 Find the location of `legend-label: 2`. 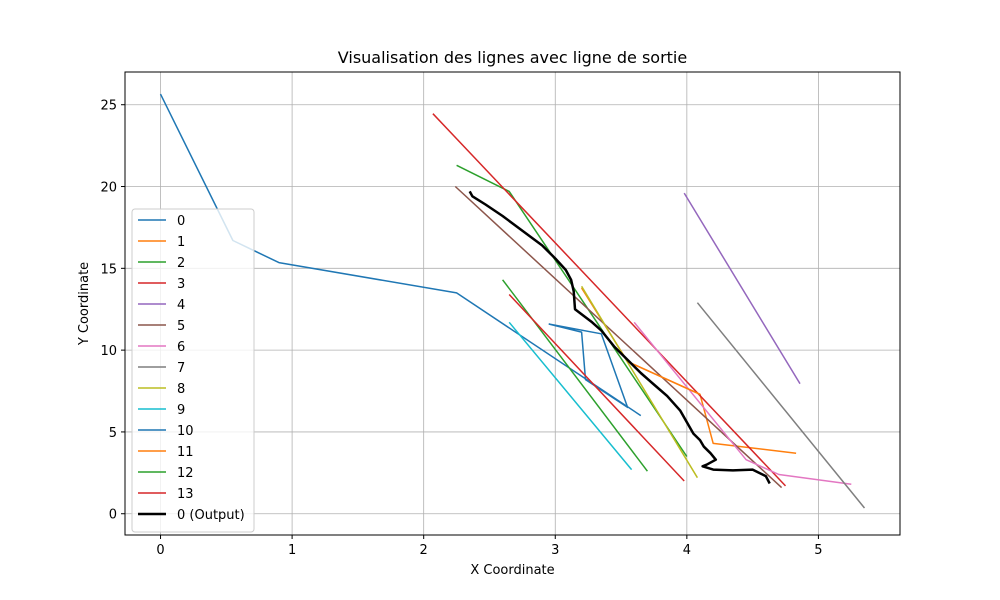

legend-label: 2 is located at coordinates (181, 263).